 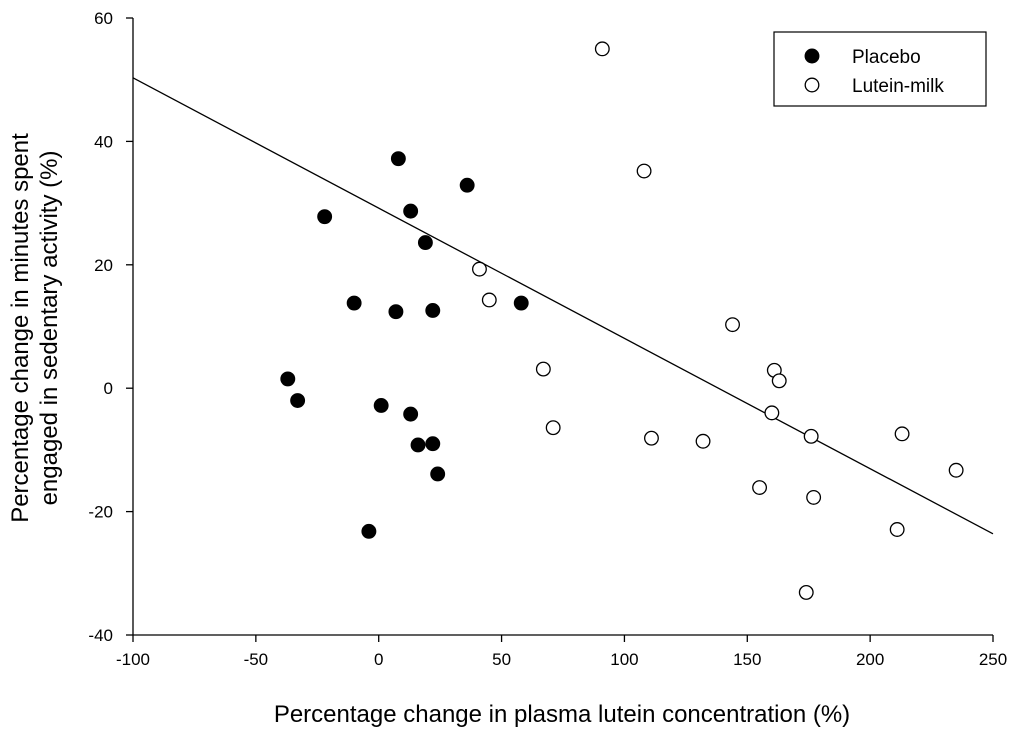 I want to click on y-axis-title-line-1: Percentage change in minutes spent, so click(x=20, y=328).